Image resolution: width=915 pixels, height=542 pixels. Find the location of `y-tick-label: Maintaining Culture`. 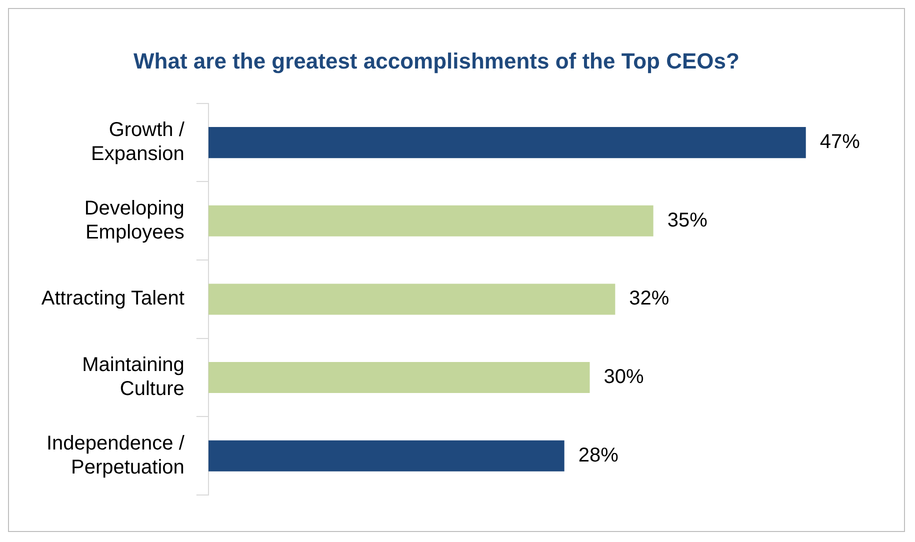

y-tick-label: Maintaining Culture is located at coordinates (133, 377).